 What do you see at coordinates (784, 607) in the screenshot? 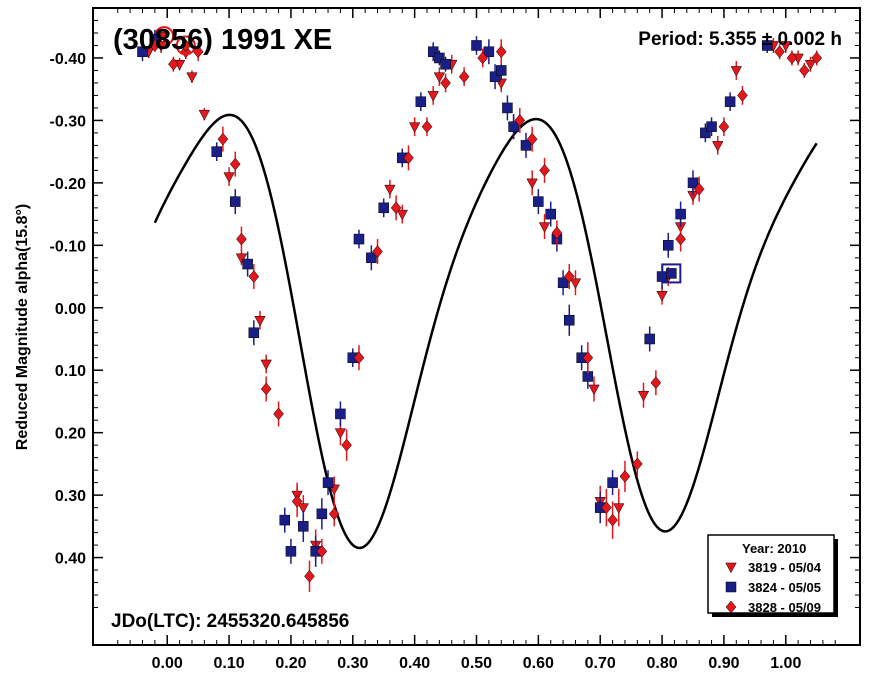
I see `legend-label: 3828 - 05/09` at bounding box center [784, 607].